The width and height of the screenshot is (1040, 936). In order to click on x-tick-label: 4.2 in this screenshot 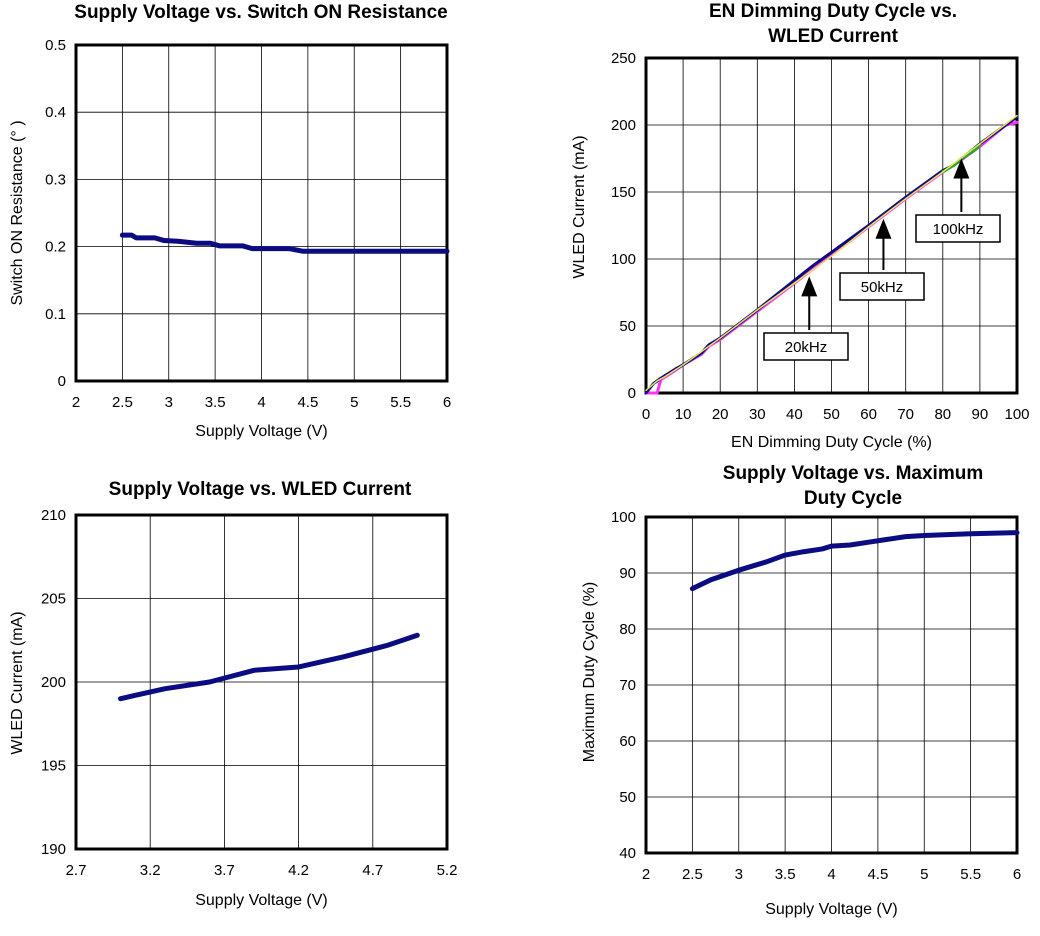, I will do `click(298, 870)`.